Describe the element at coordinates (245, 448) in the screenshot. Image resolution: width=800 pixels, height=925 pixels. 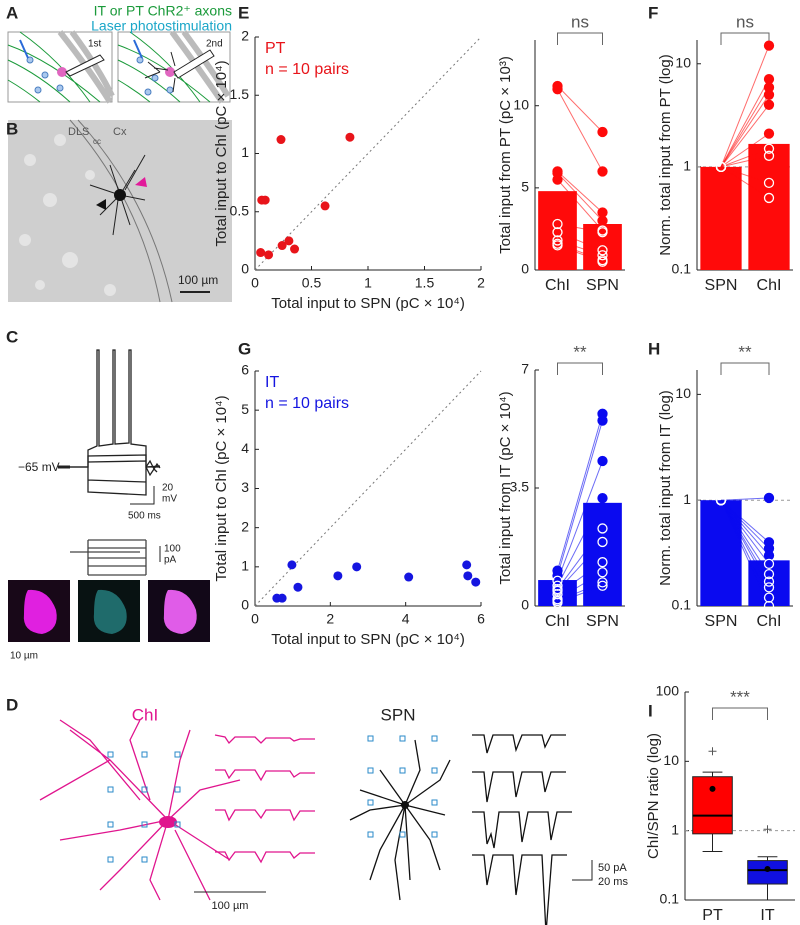
I see `y-tick-label: 4` at that location.